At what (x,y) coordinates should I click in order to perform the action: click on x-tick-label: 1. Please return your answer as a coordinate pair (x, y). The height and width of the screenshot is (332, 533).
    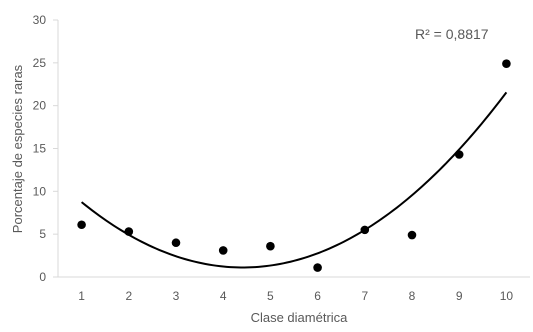
    Looking at the image, I should click on (81, 296).